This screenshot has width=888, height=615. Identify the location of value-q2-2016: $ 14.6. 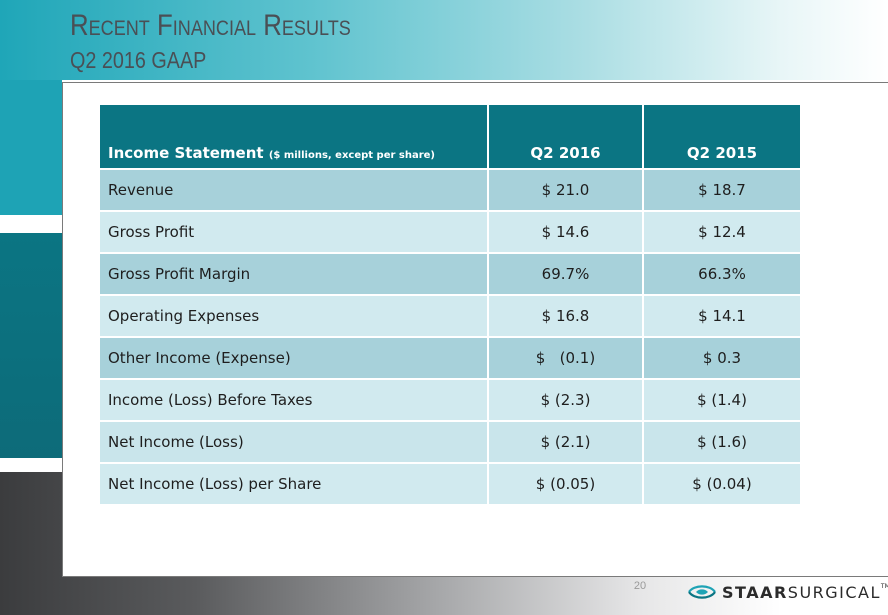
(565, 231).